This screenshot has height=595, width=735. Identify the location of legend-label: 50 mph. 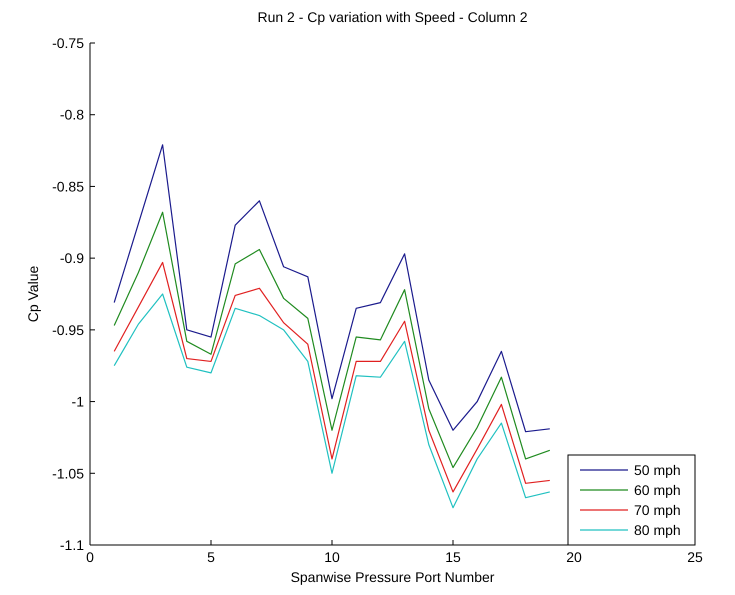
(657, 470).